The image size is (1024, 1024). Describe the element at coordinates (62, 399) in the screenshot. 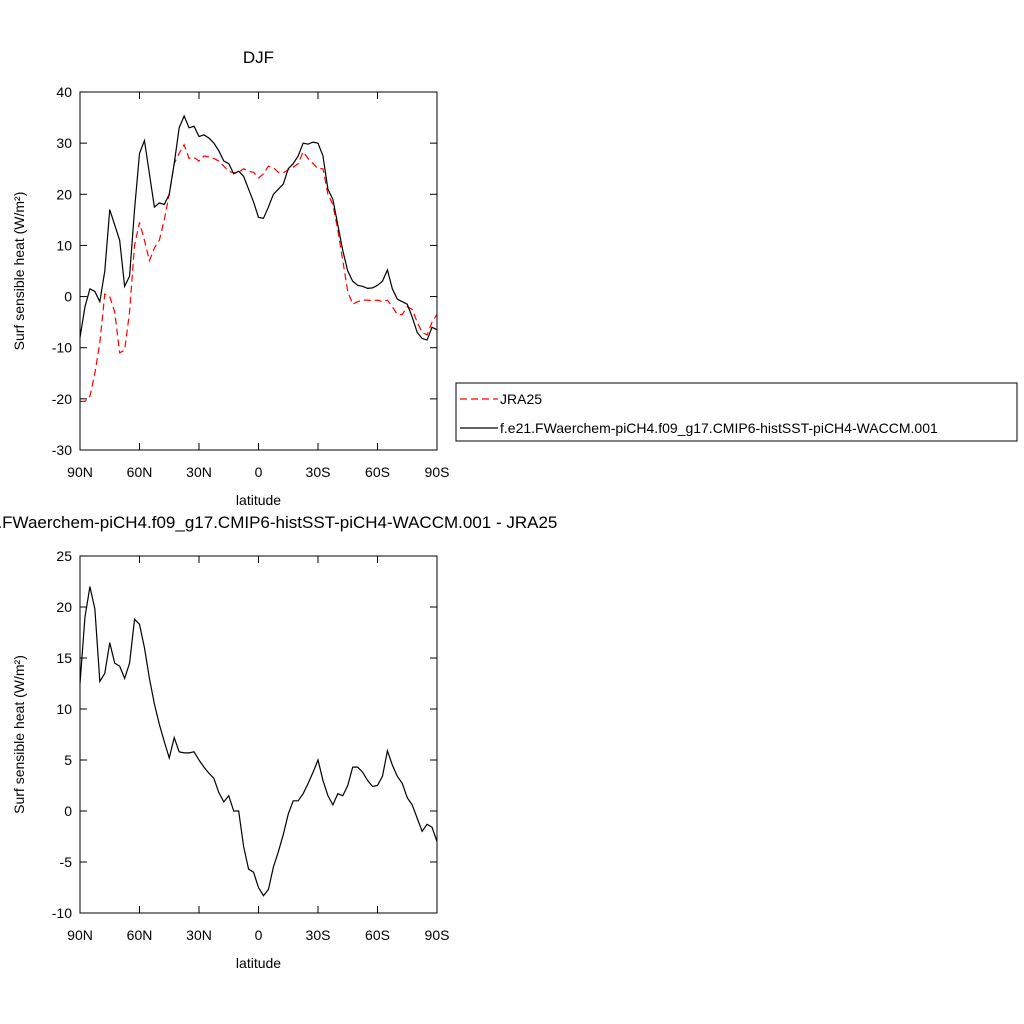

I see `y-tick-label: -20` at that location.